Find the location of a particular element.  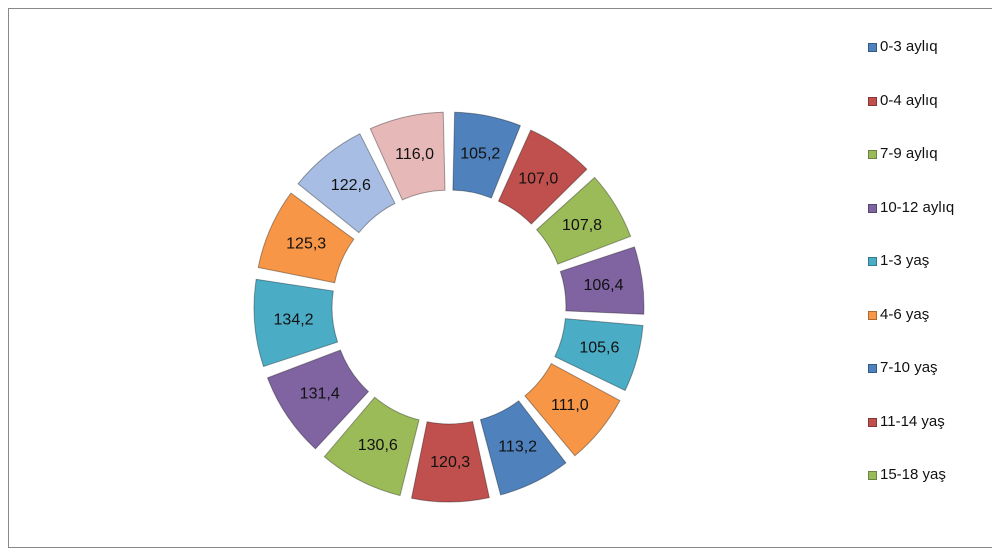

legend-label: 10-12 aylıq is located at coordinates (917, 207).